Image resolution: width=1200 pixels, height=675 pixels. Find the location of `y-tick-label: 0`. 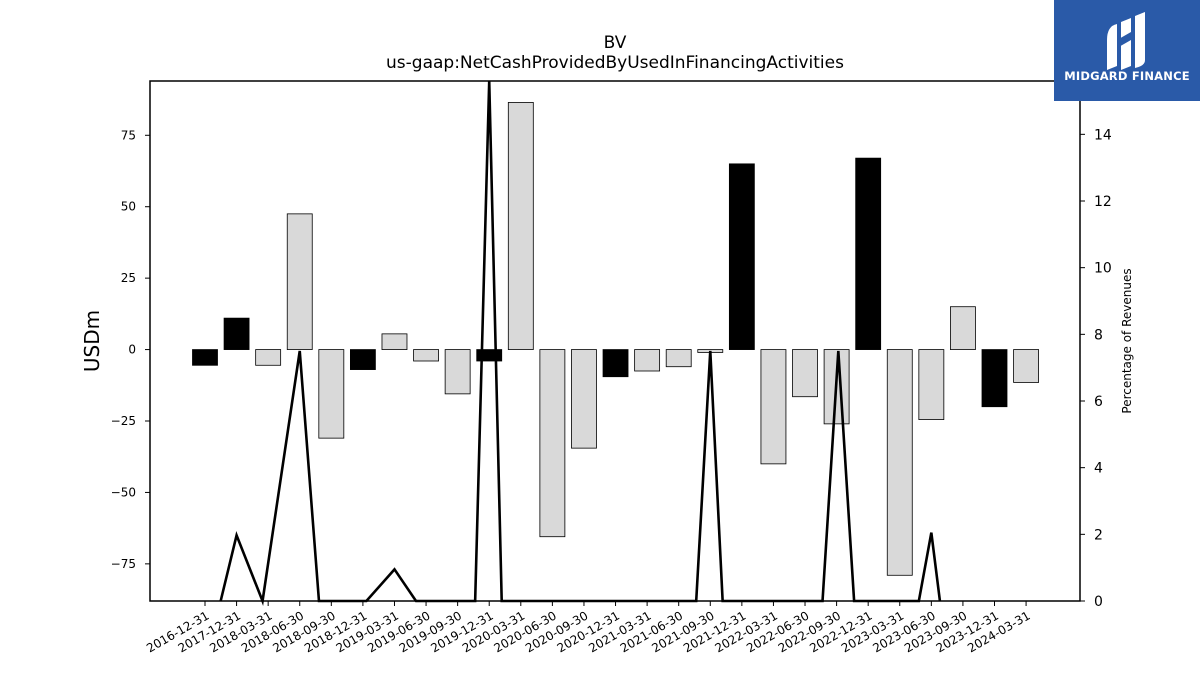

y-tick-label: 0 is located at coordinates (132, 350).